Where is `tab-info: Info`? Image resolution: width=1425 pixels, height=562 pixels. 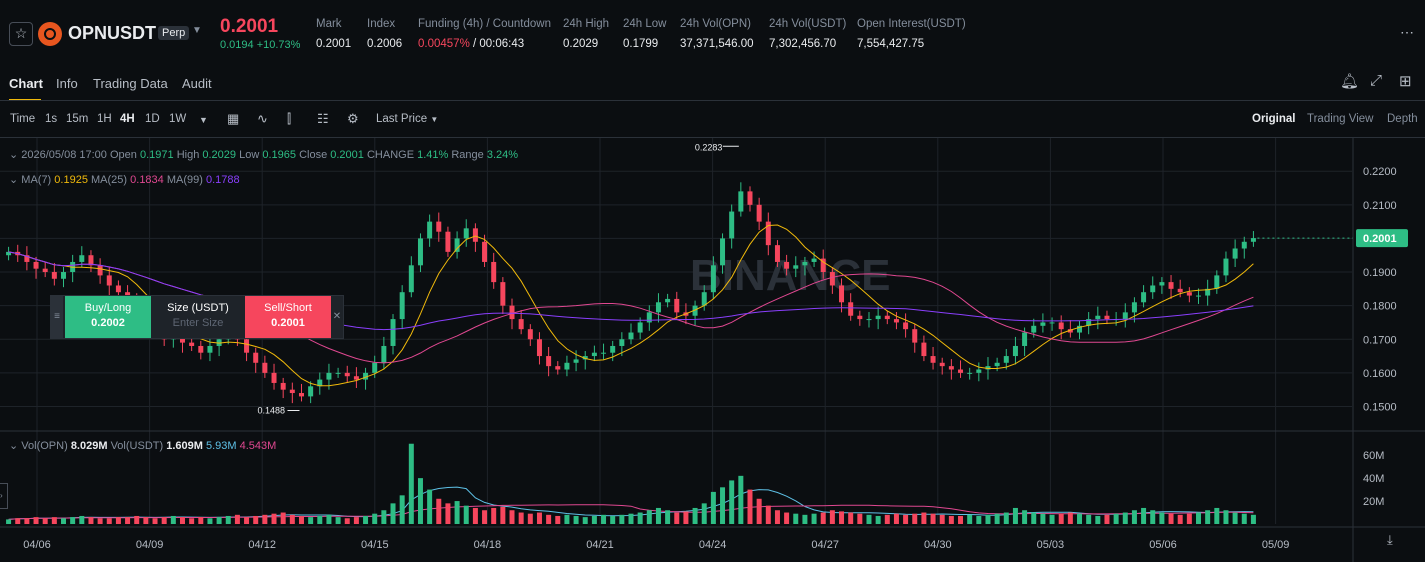 tab-info: Info is located at coordinates (67, 83).